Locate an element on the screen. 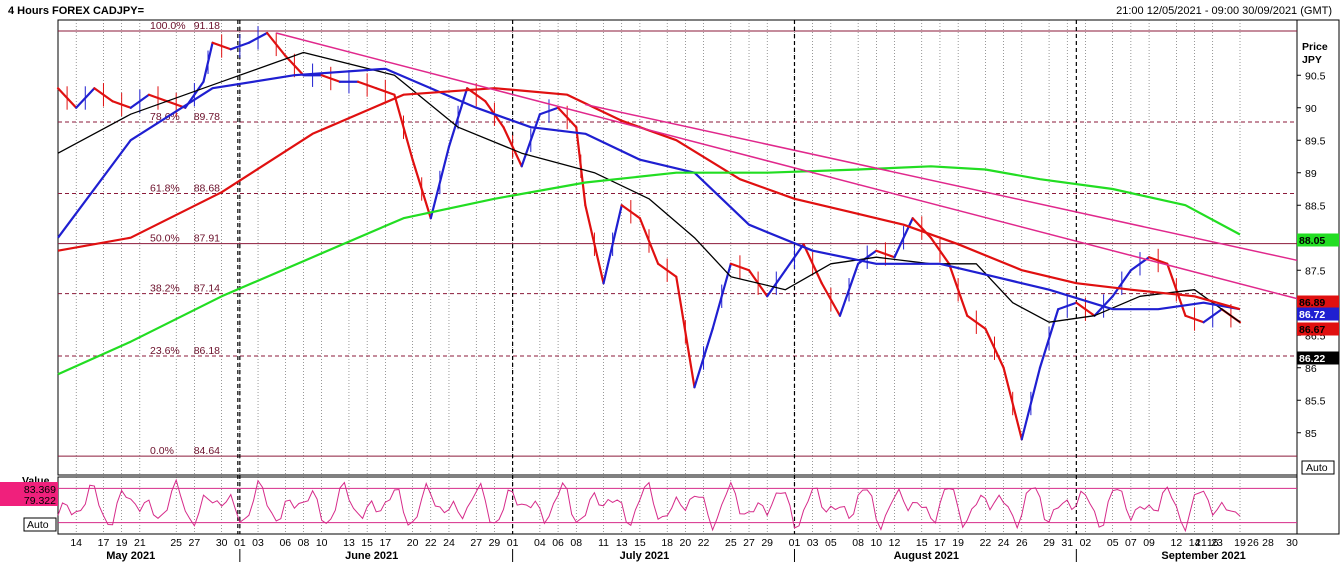  oscillator-panel-frame is located at coordinates (677, 505).